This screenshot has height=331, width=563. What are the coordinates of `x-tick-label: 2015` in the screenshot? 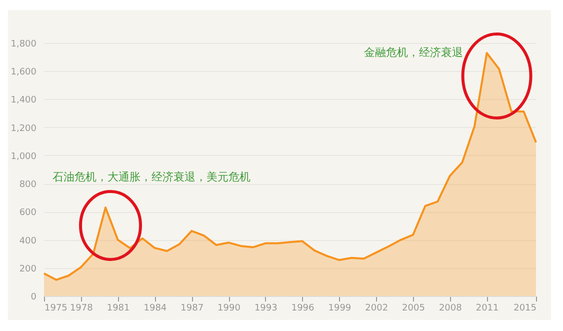 It's located at (525, 309).